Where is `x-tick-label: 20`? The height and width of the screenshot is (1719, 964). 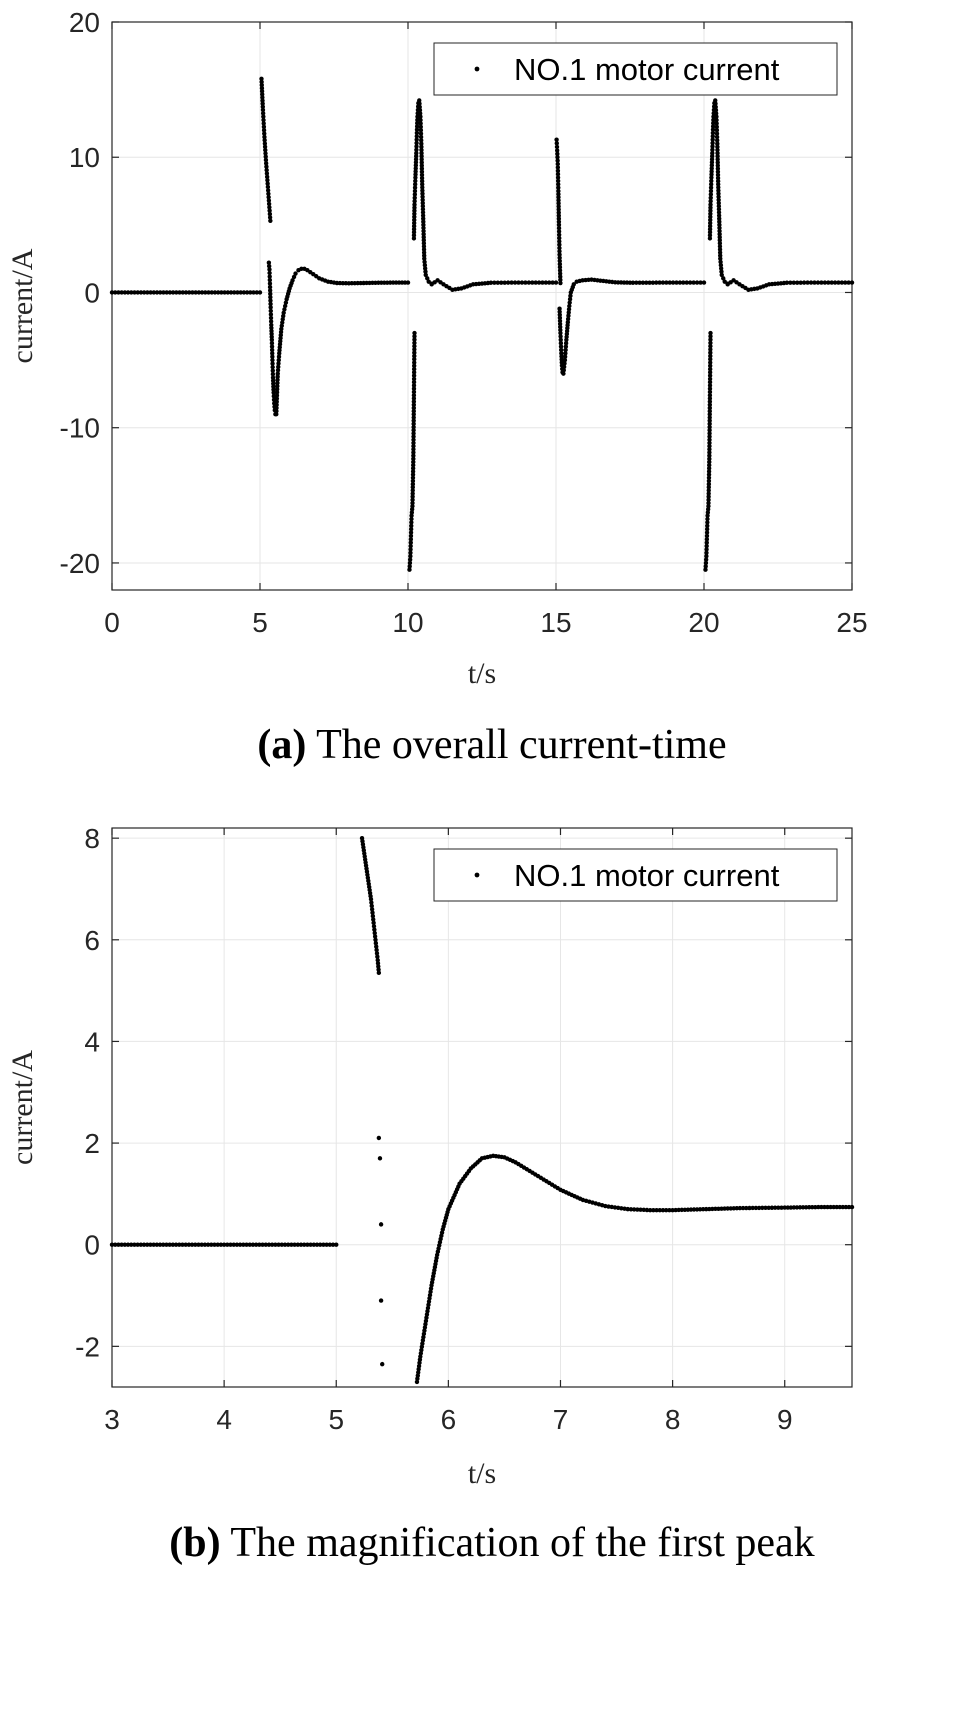 x-tick-label: 20 is located at coordinates (703, 622).